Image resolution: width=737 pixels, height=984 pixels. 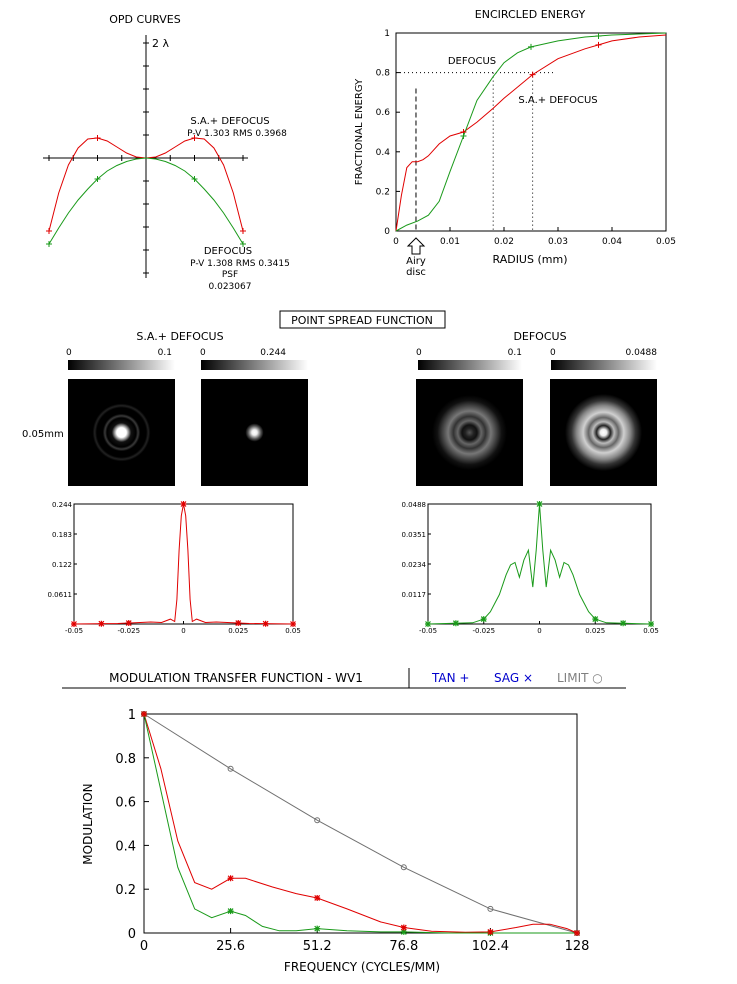 What do you see at coordinates (88, 823) in the screenshot?
I see `mtf-ylabel: MODULATION` at bounding box center [88, 823].